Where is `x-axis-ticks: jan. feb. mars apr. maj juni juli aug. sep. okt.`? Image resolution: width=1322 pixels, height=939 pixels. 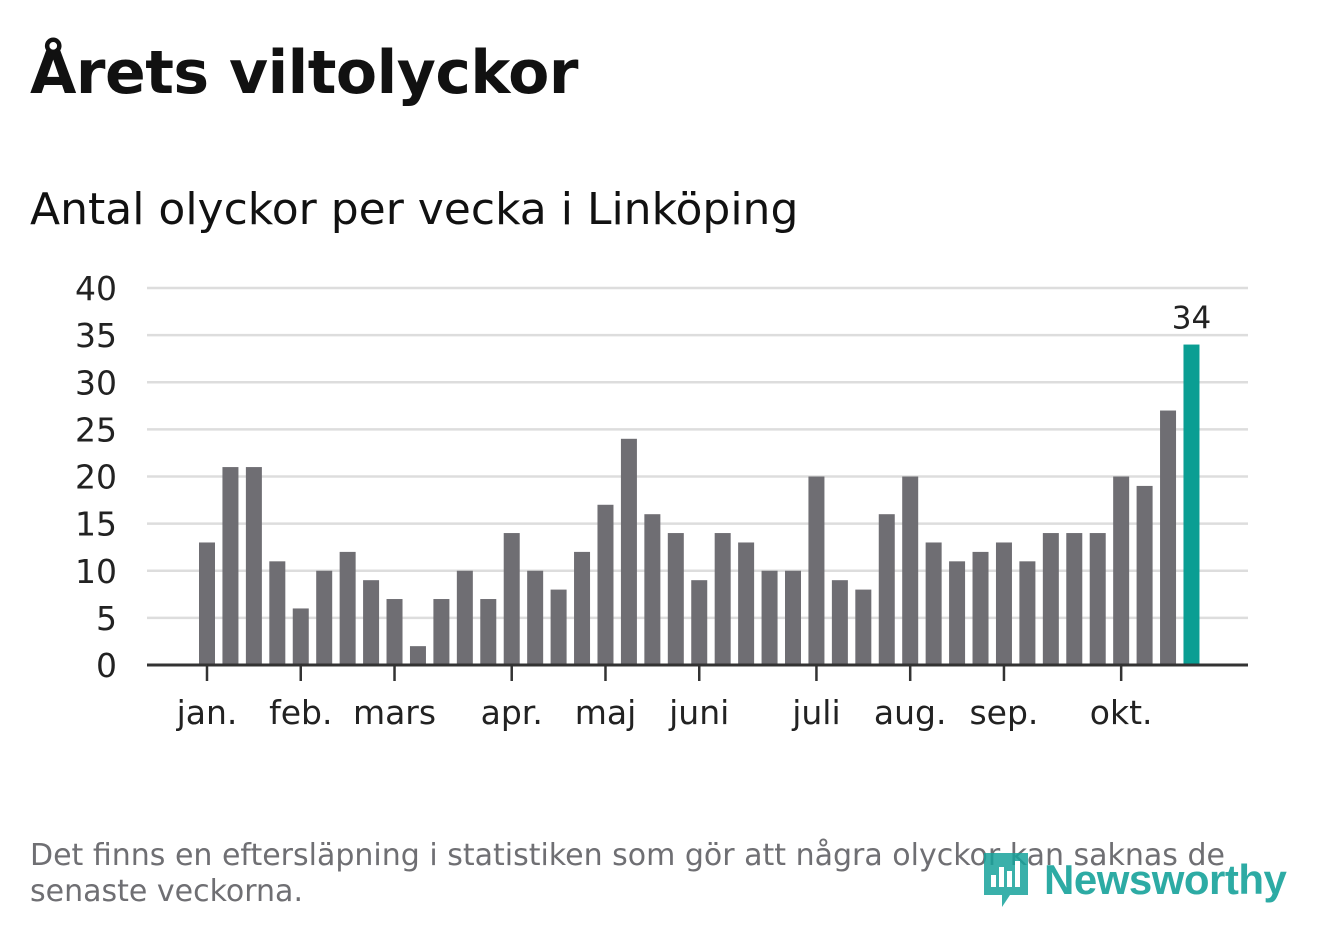 x-axis-ticks: jan. feb. mars apr. maj juni juli aug. sep. okt. is located at coordinates (664, 698).